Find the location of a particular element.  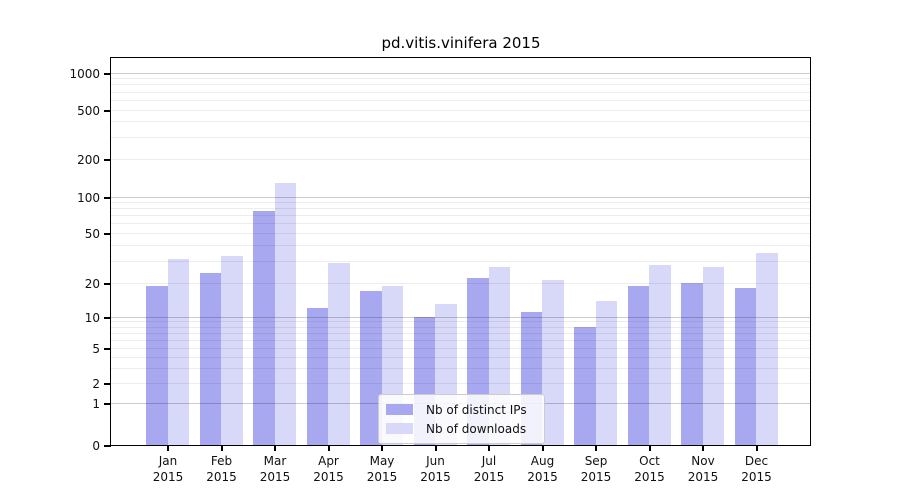

y-tick-label-500: 500 is located at coordinates (88, 110).